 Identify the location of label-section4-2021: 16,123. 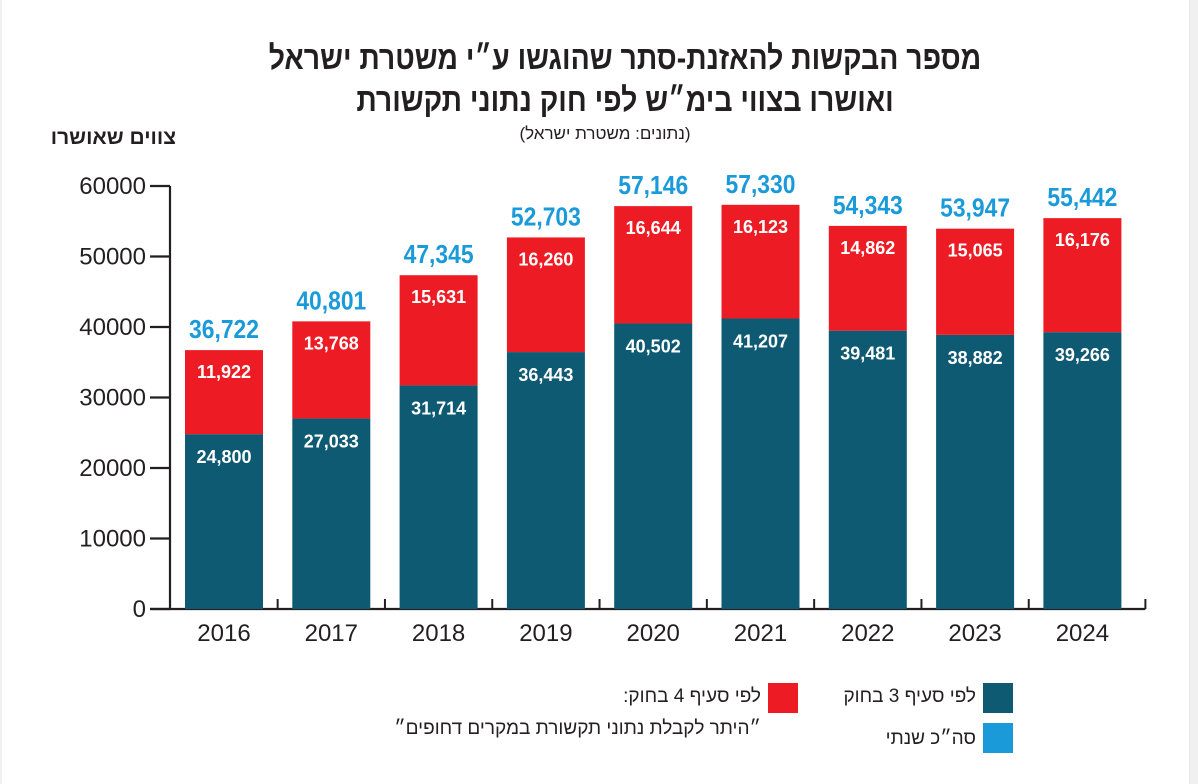
(760, 227).